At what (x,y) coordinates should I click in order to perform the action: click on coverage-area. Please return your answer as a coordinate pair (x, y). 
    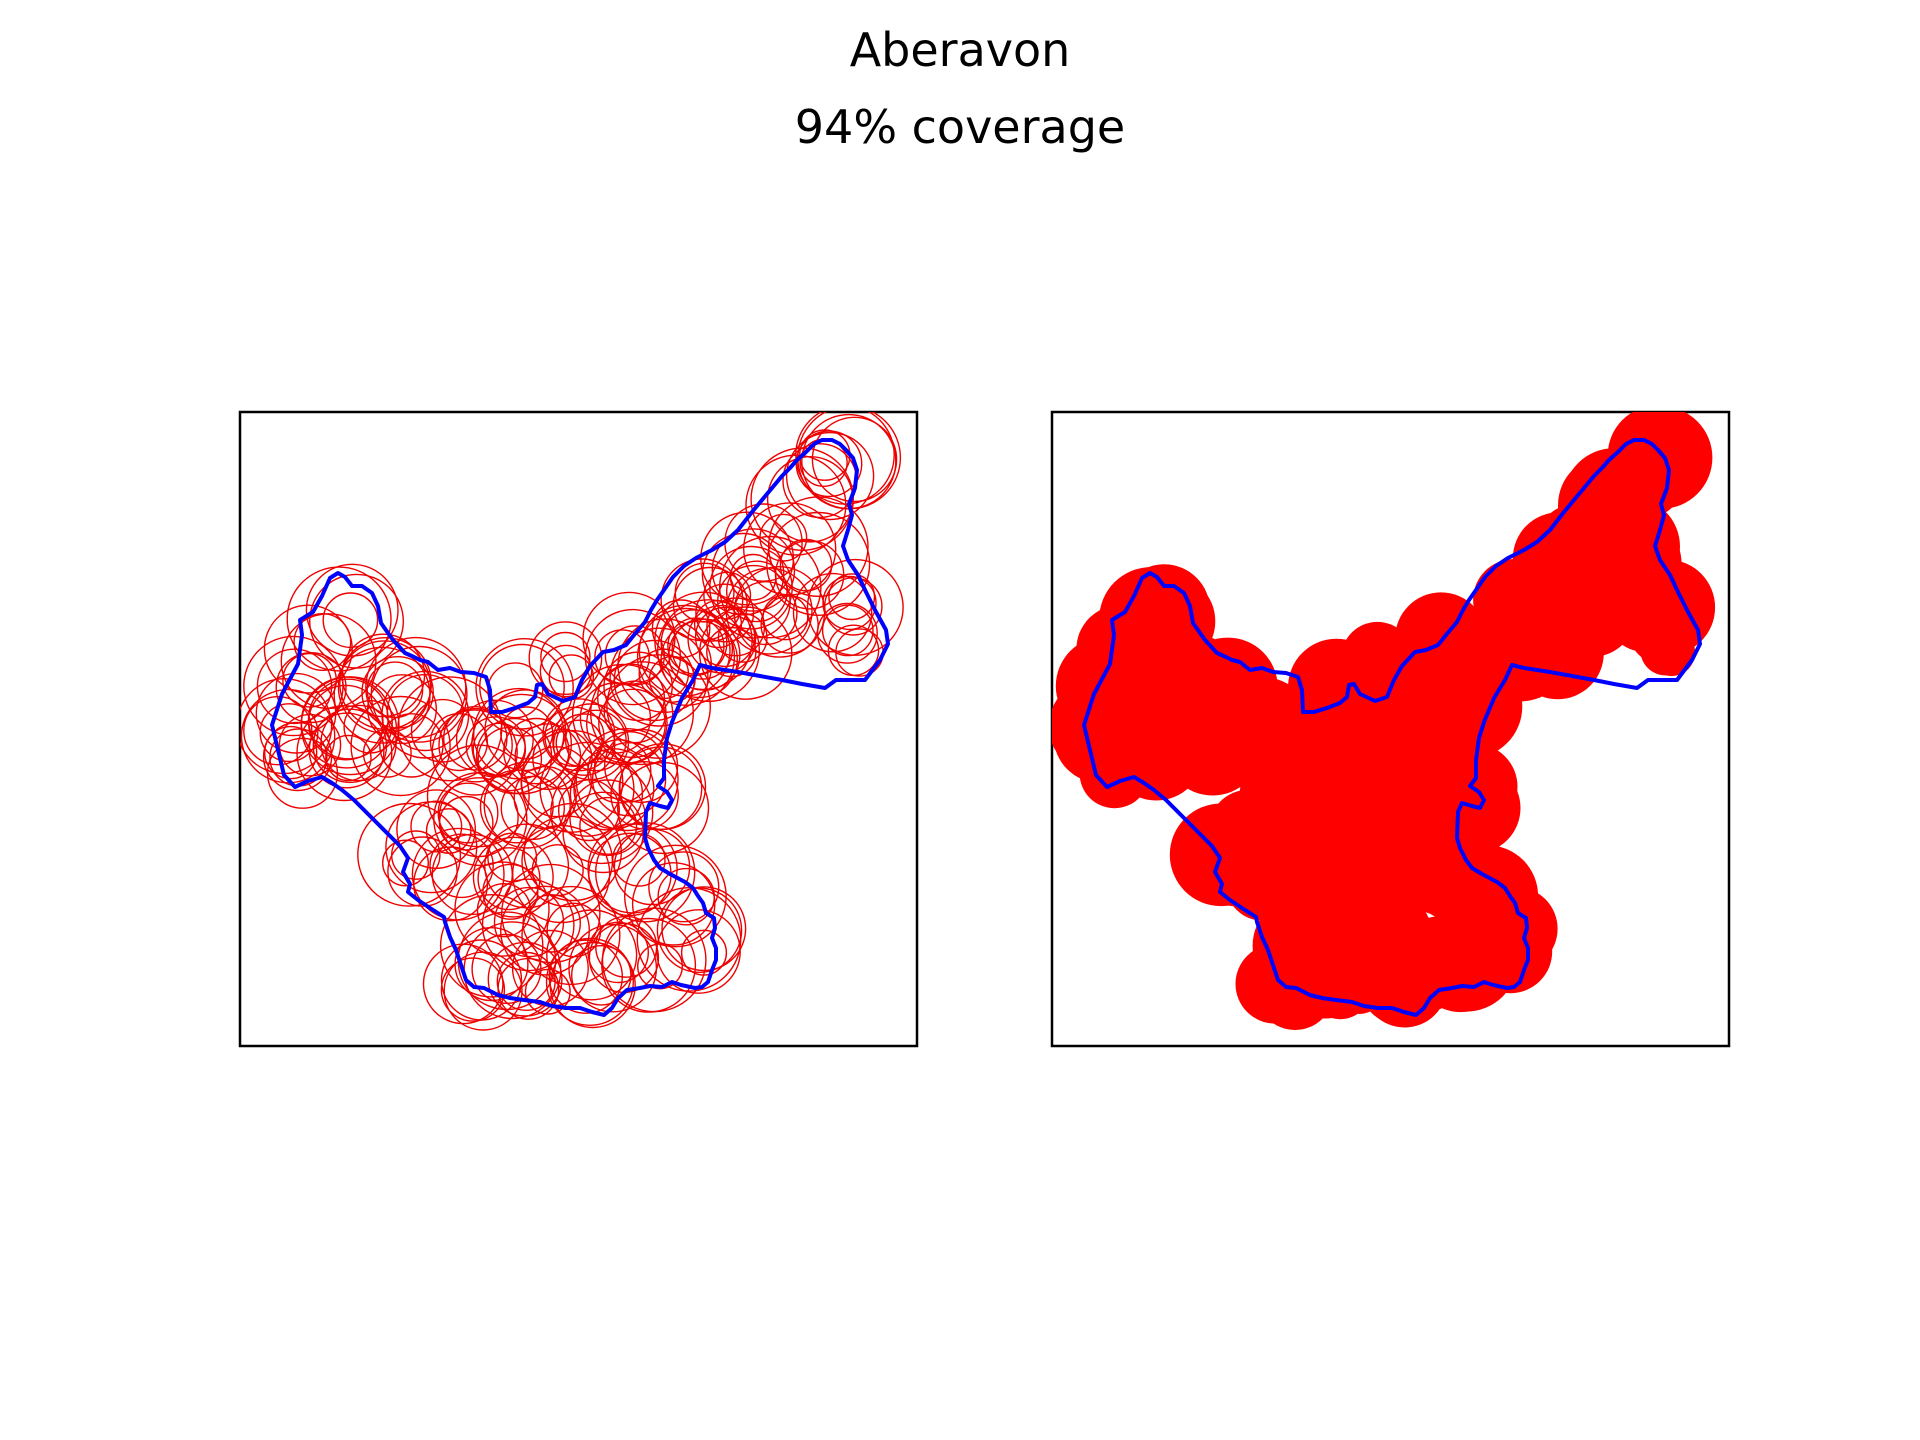
    Looking at the image, I should click on (1384, 721).